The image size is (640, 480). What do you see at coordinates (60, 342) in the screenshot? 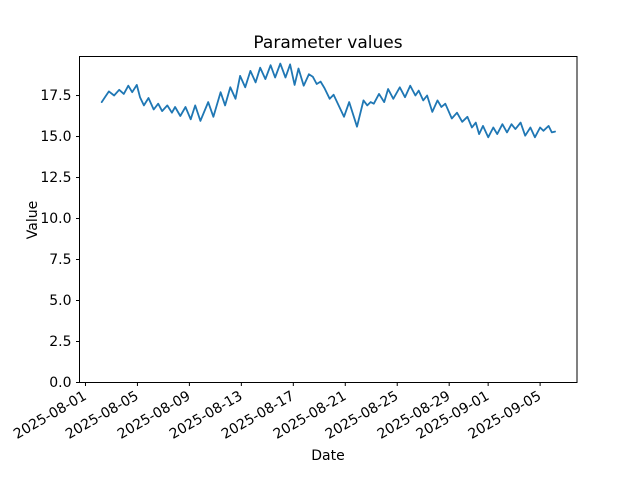
I see `y-tick-label: 2.5` at bounding box center [60, 342].